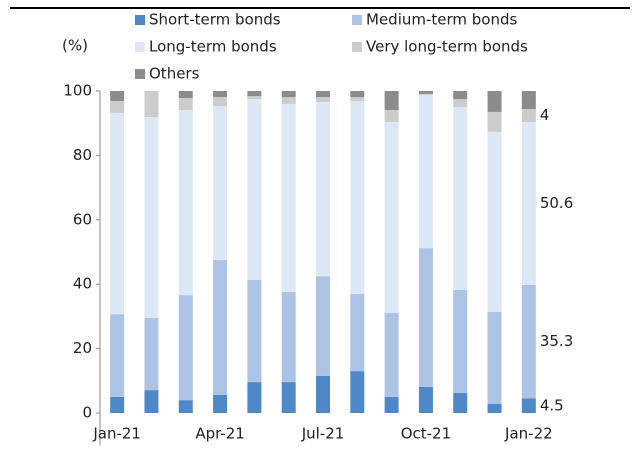 This screenshot has width=640, height=450. What do you see at coordinates (82, 219) in the screenshot?
I see `y-tick-label: 60` at bounding box center [82, 219].